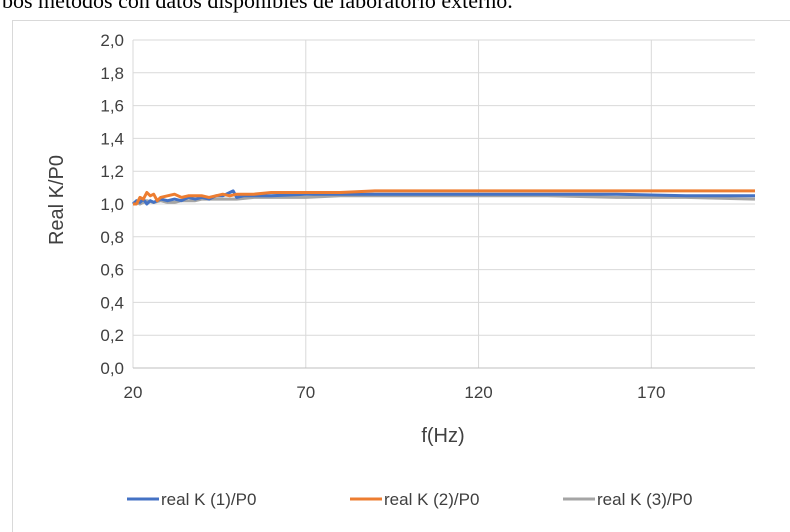 The image size is (790, 532). I want to click on x-tick-label: 20, so click(133, 392).